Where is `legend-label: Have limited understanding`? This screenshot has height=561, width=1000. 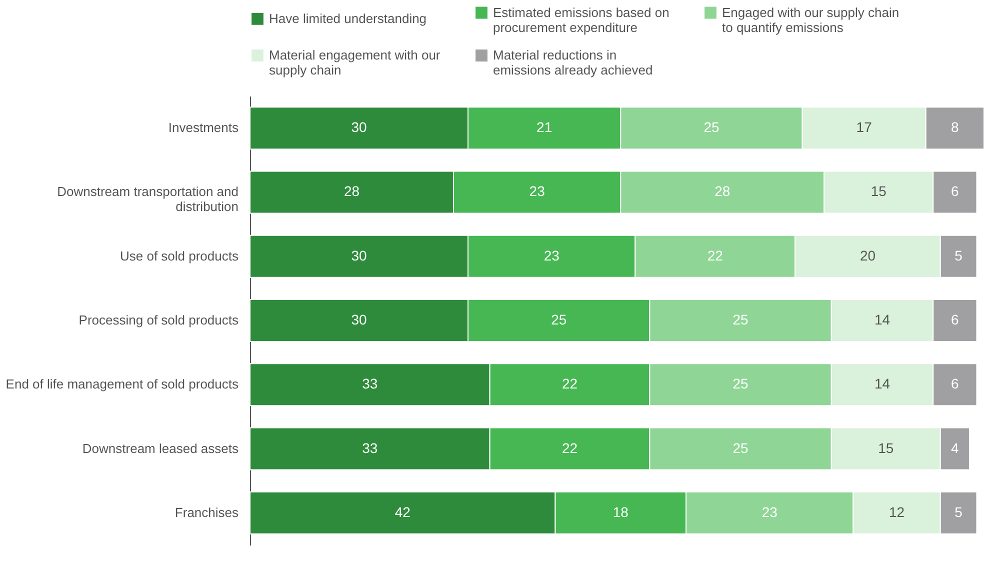
legend-label: Have limited understanding is located at coordinates (348, 18).